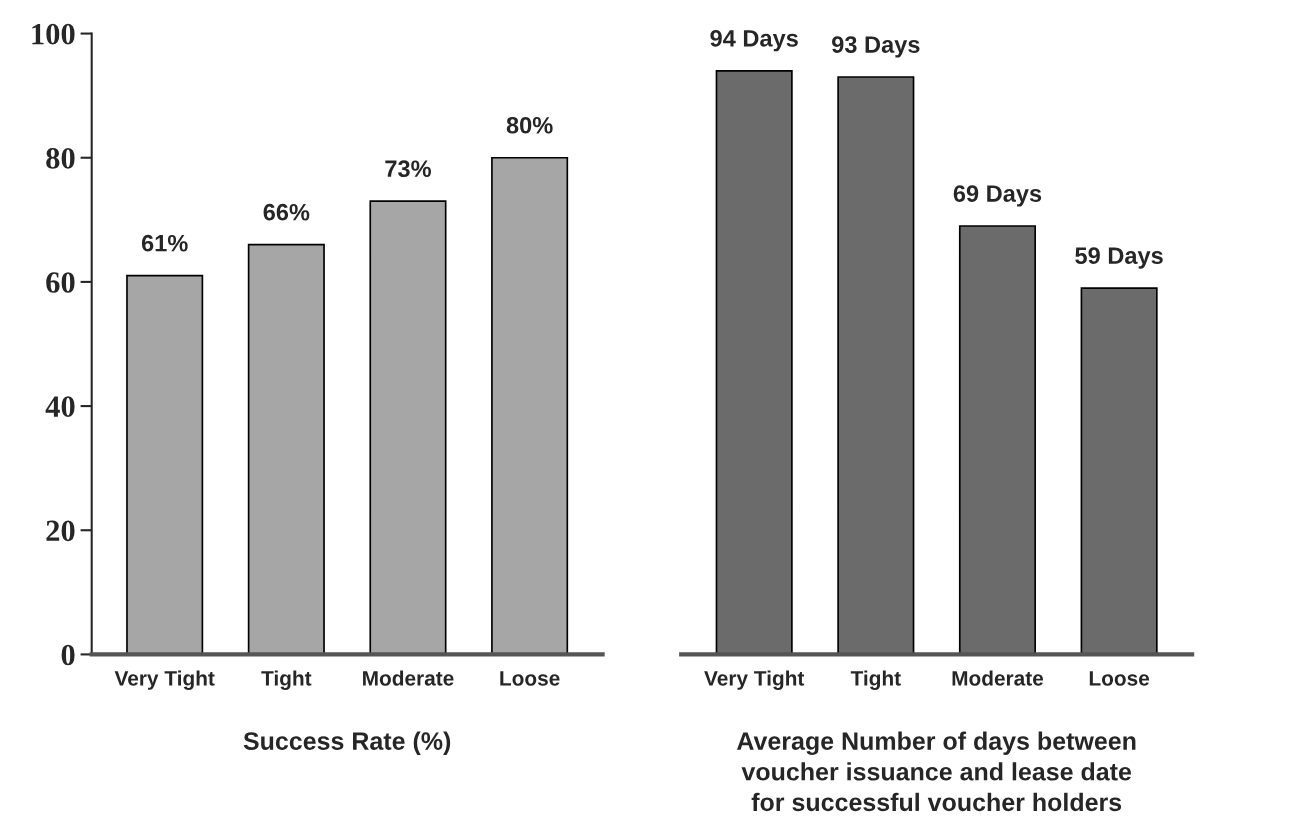  What do you see at coordinates (164, 243) in the screenshot?
I see `data-label: 61%` at bounding box center [164, 243].